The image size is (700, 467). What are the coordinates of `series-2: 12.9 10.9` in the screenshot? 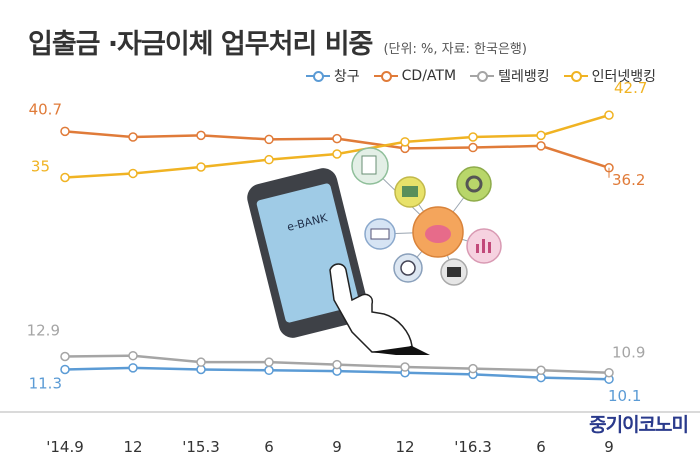 It's located at (336, 350).